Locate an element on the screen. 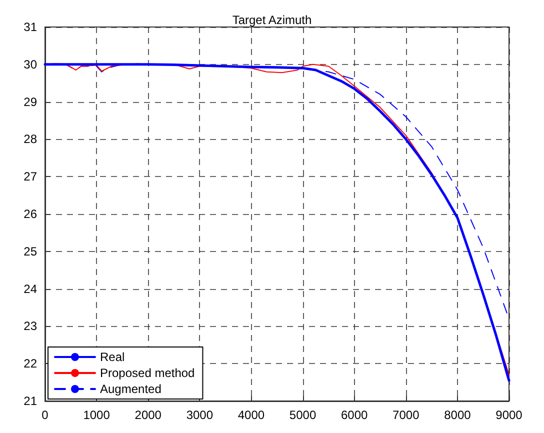 The width and height of the screenshot is (544, 433). y-tick-label: 26 is located at coordinates (31, 214).